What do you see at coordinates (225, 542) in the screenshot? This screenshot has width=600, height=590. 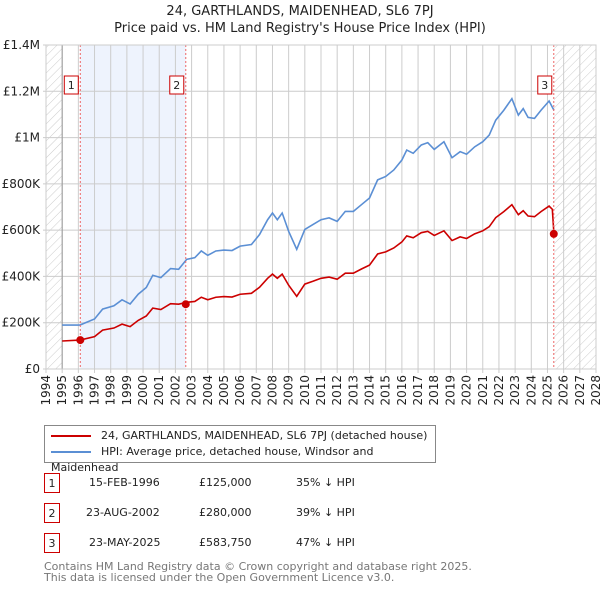 I see `transaction-price: £583,750` at bounding box center [225, 542].